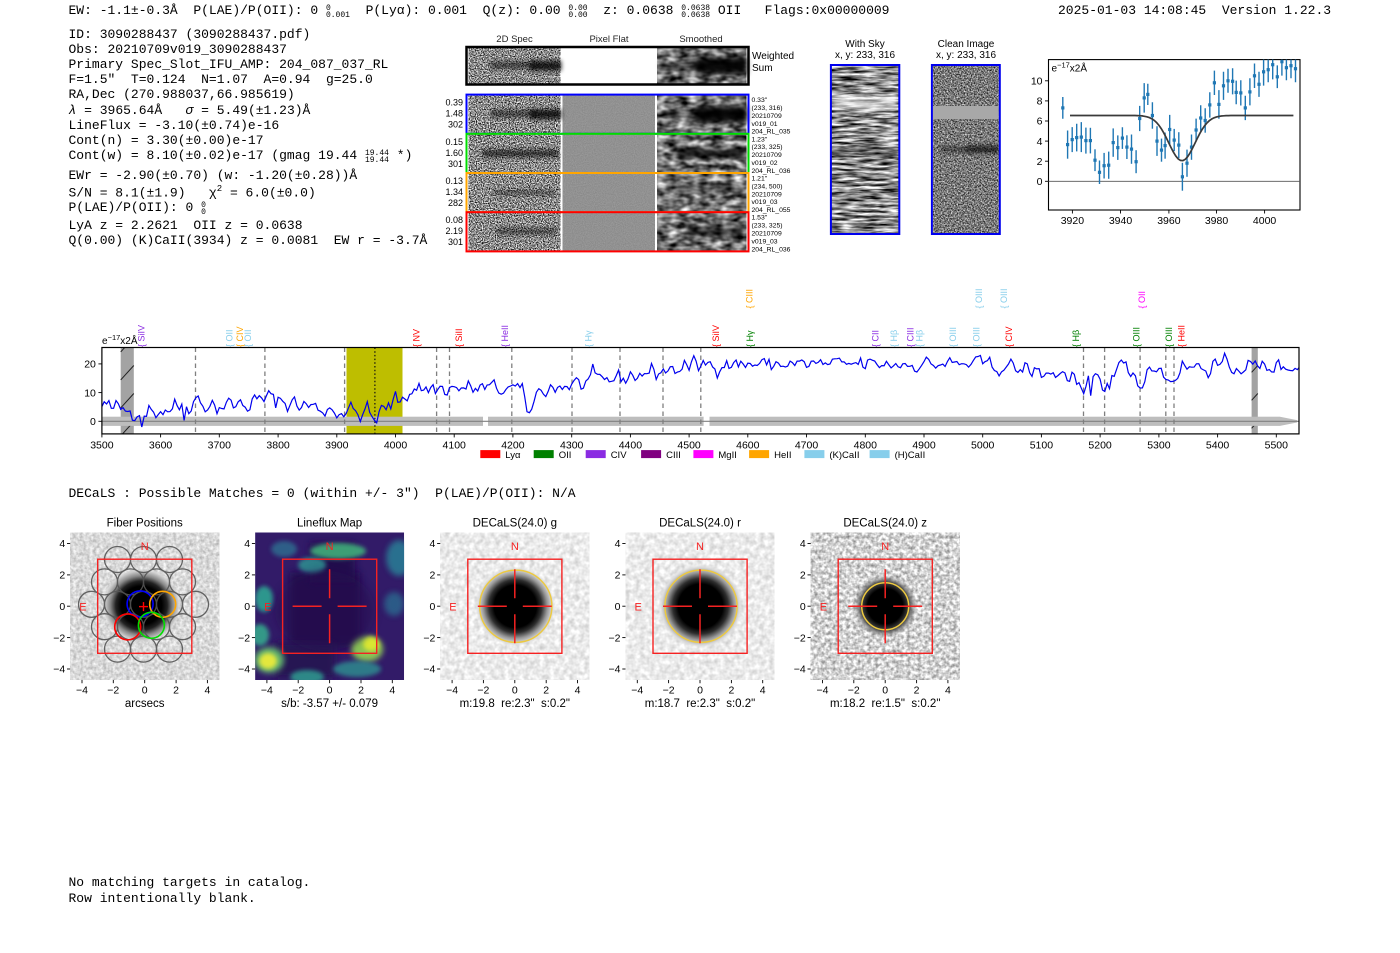 This screenshot has width=1400, height=953. What do you see at coordinates (329, 524) in the screenshot?
I see `svg-text: Lineflux Map` at bounding box center [329, 524].